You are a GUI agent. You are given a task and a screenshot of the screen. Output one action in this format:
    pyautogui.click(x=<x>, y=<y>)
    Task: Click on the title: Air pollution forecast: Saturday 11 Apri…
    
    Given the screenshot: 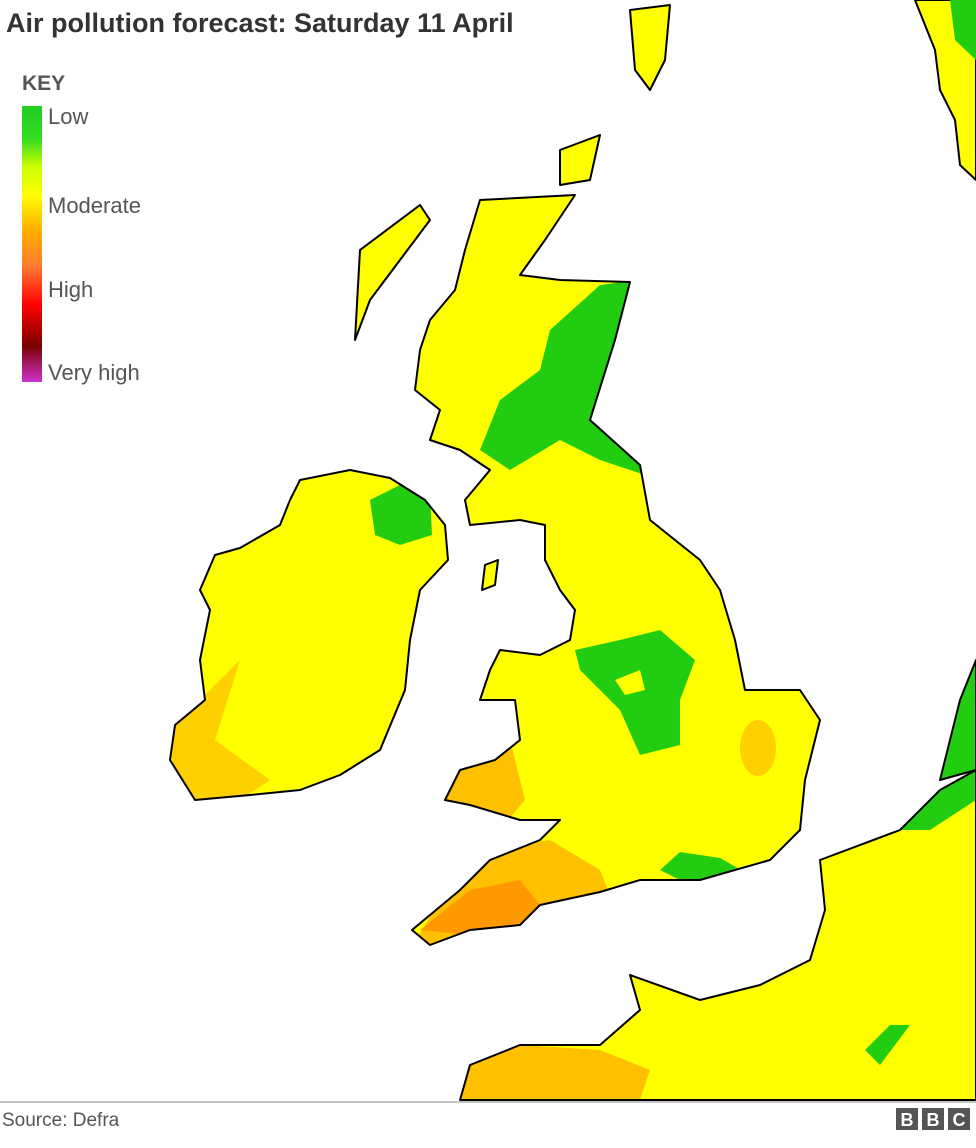 What is the action you would take?
    pyautogui.click(x=260, y=23)
    